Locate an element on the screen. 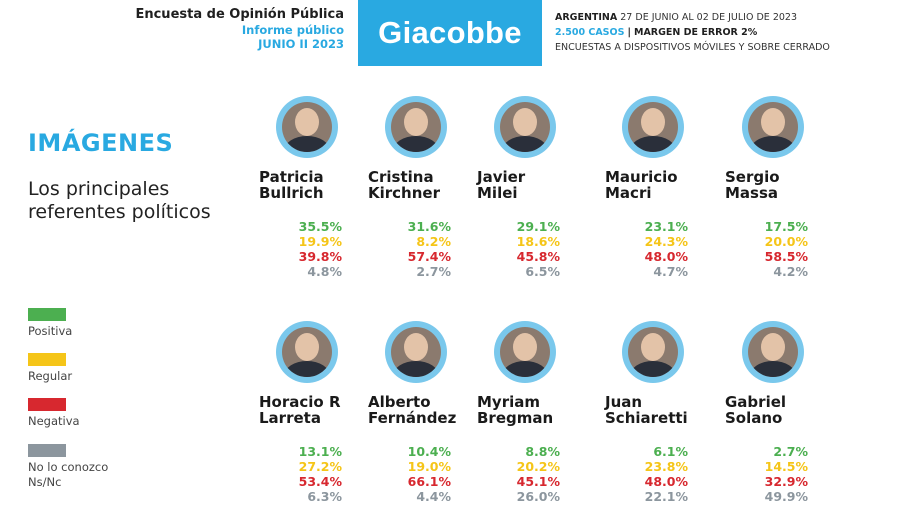 Image resolution: width=900 pixels, height=505 pixels. person-values: 23.1% 24.3% 48.0% 4.7% is located at coordinates (646, 249).